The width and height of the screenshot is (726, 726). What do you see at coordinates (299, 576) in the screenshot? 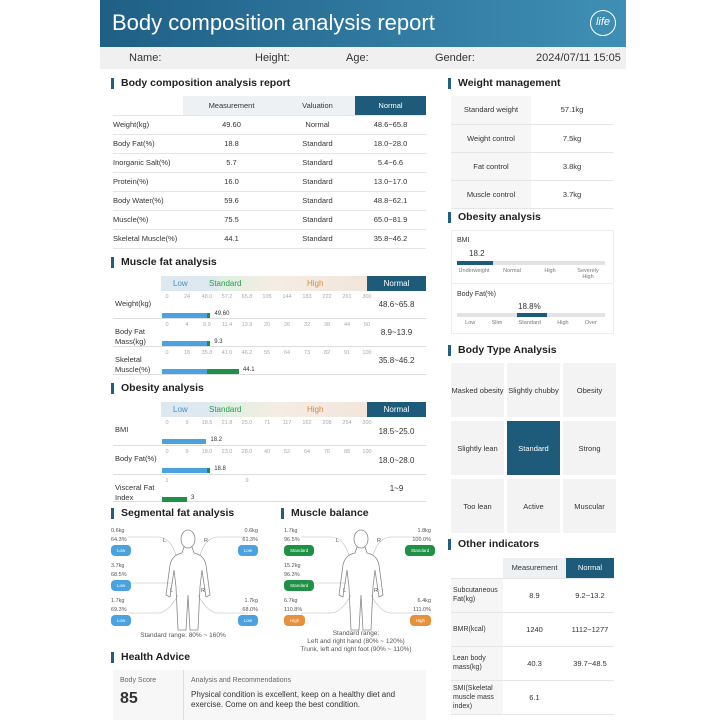
I see `trunk-block: 15.2kg 96.3% Standard` at bounding box center [299, 576].